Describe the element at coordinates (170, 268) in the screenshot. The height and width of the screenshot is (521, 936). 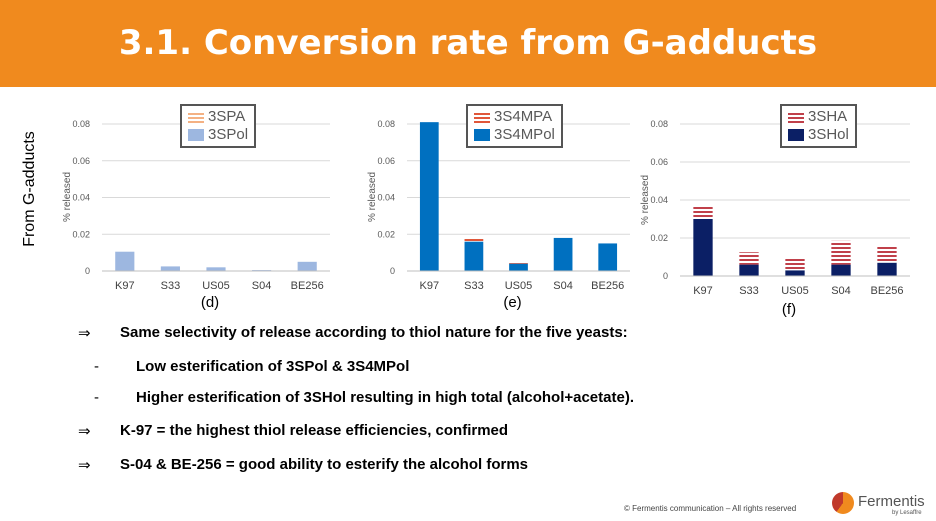
I see `bar-3SPol-S33` at that location.